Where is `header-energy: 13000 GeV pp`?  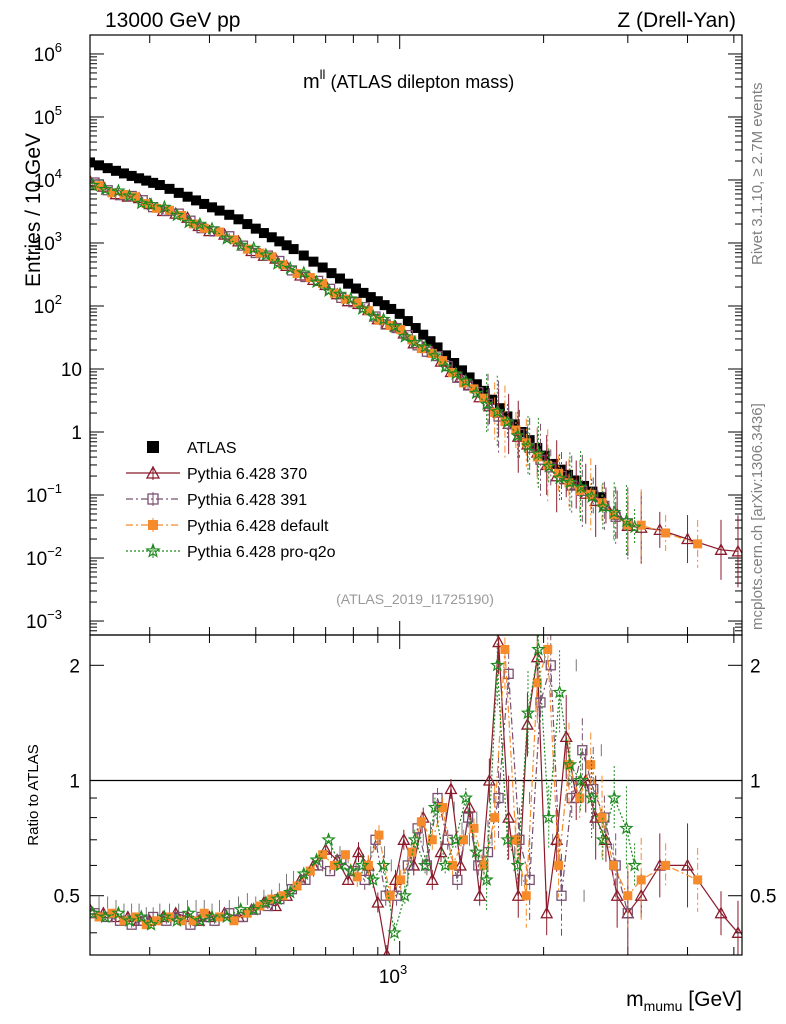 header-energy: 13000 GeV pp is located at coordinates (172, 20).